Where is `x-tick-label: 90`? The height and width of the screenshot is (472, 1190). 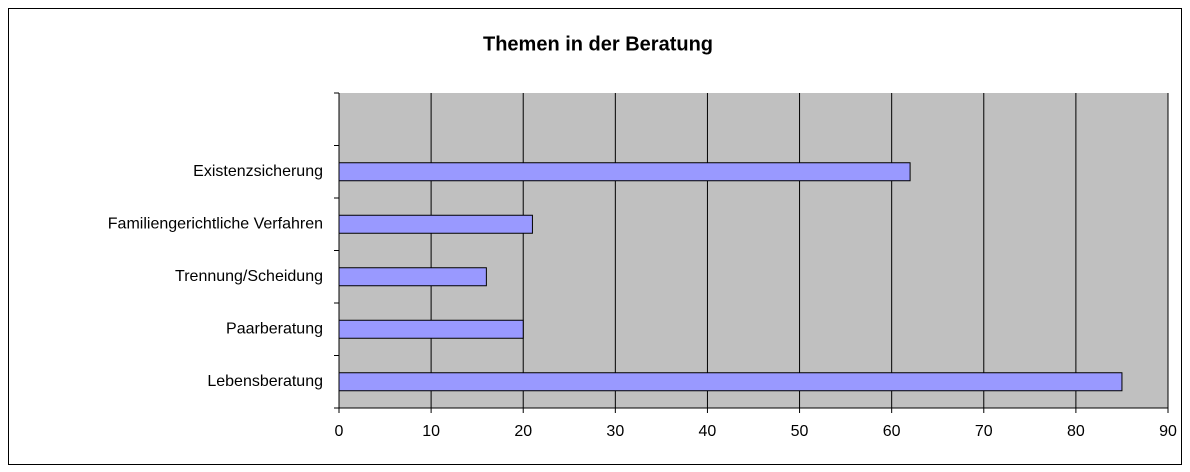
x-tick-label: 90 is located at coordinates (1168, 431).